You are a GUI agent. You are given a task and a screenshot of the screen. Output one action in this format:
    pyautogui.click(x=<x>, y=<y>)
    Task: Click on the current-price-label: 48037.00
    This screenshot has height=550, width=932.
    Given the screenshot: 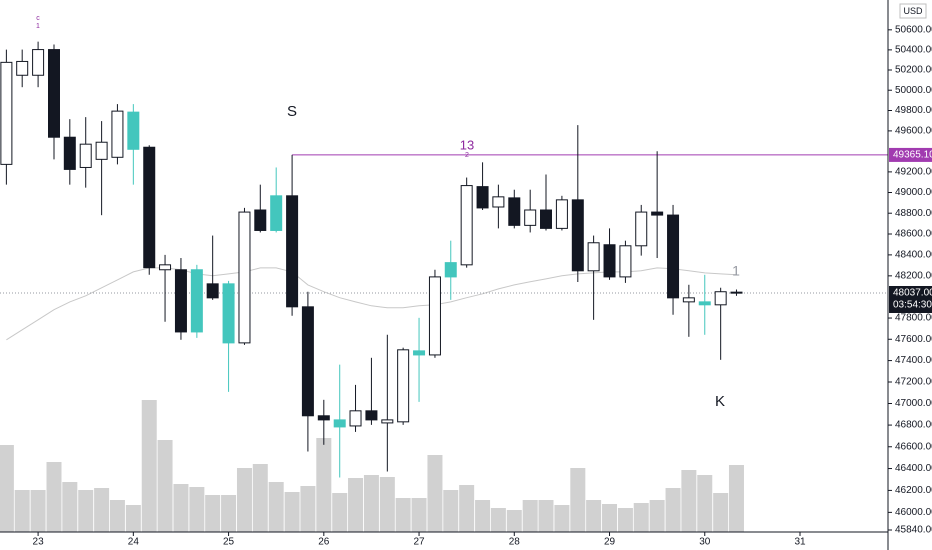 What is the action you would take?
    pyautogui.click(x=912, y=293)
    